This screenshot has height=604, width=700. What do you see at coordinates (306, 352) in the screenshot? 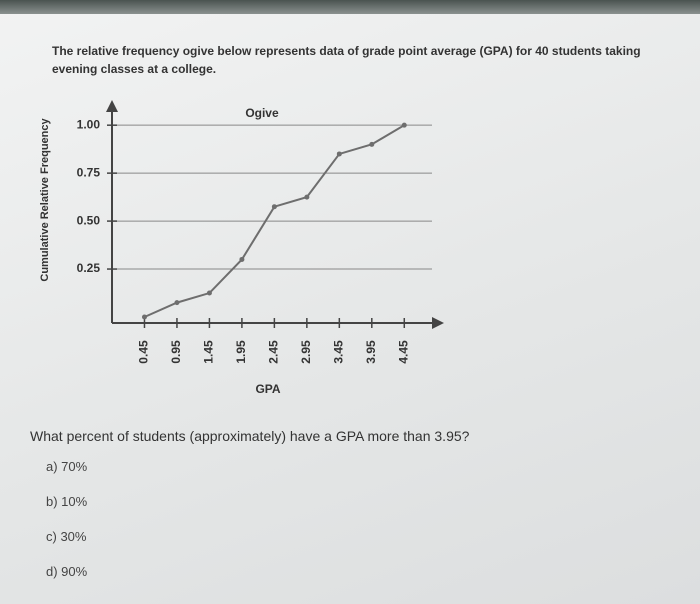
I see `x-tick-label: 2.95` at bounding box center [306, 352].